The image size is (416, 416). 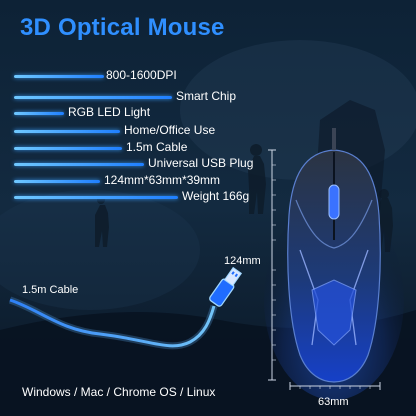 I want to click on product-title: 3D Optical Mouse, so click(x=122, y=27).